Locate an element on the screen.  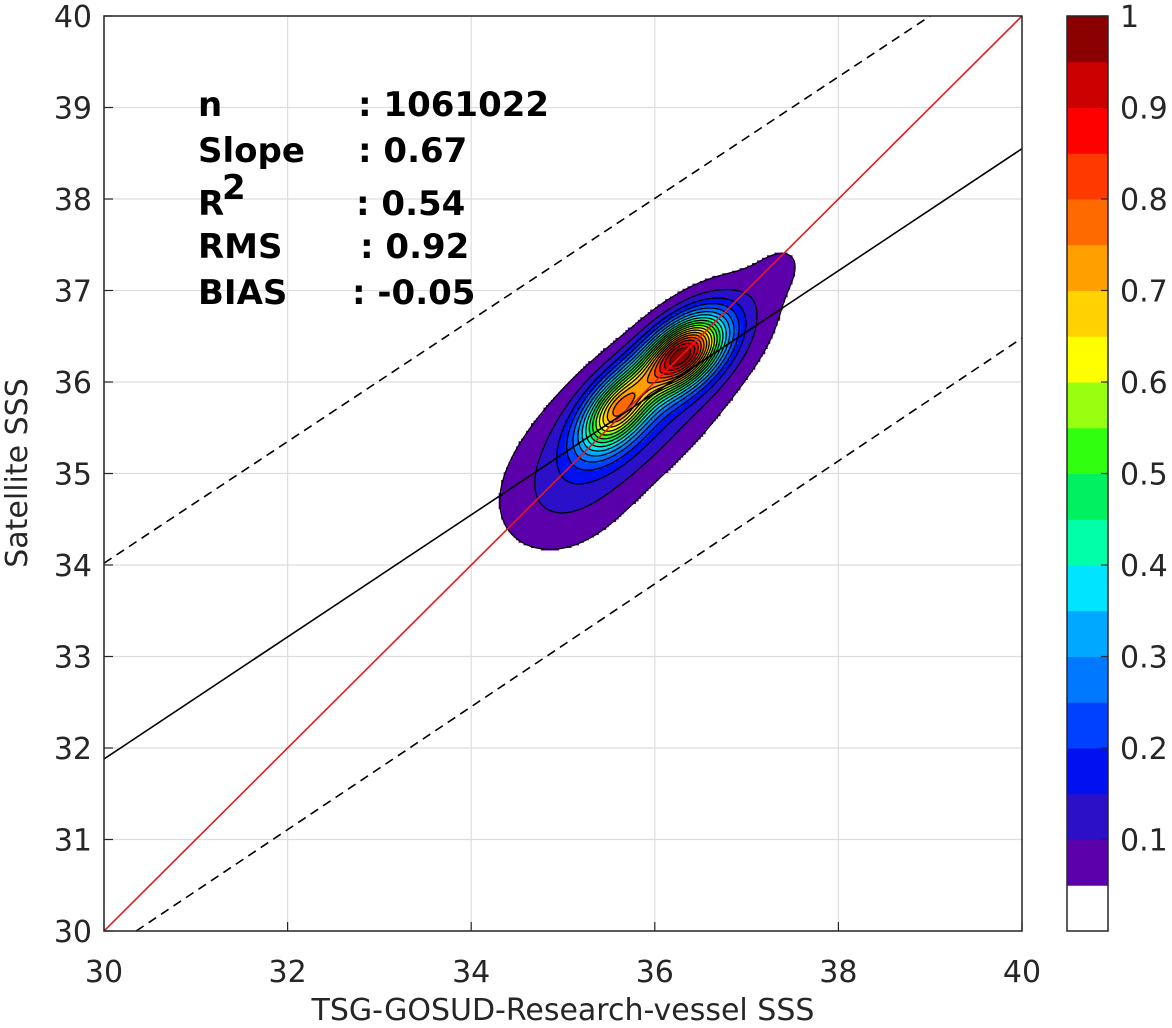
y-tick-label: 38 is located at coordinates (73, 200).